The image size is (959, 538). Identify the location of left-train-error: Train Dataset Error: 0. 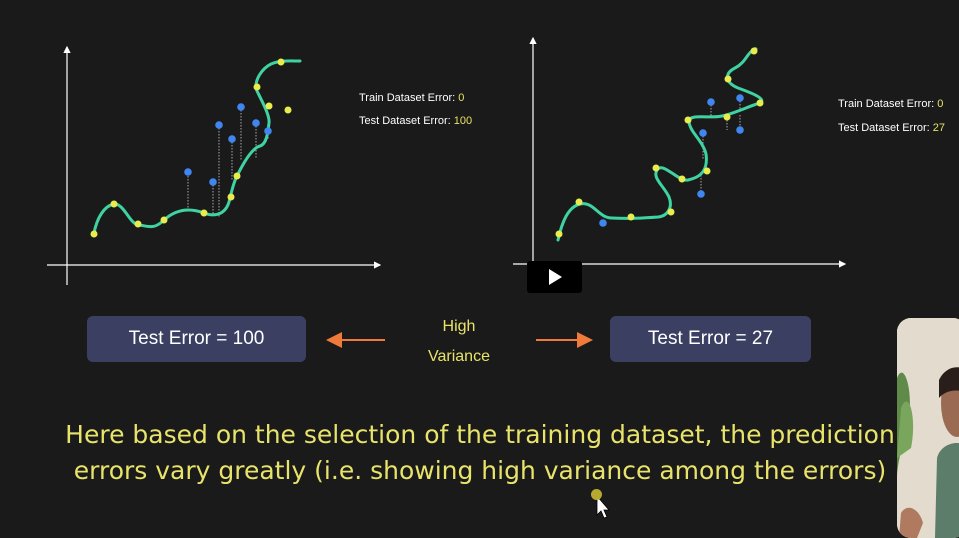
(411, 98).